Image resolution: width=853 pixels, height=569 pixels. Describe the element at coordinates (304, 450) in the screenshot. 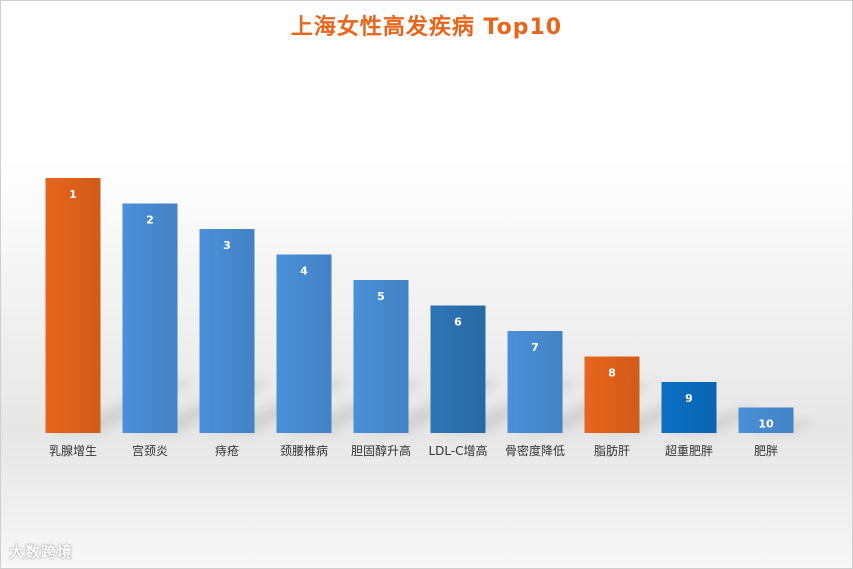

I see `category-label: 颈腰椎病` at that location.